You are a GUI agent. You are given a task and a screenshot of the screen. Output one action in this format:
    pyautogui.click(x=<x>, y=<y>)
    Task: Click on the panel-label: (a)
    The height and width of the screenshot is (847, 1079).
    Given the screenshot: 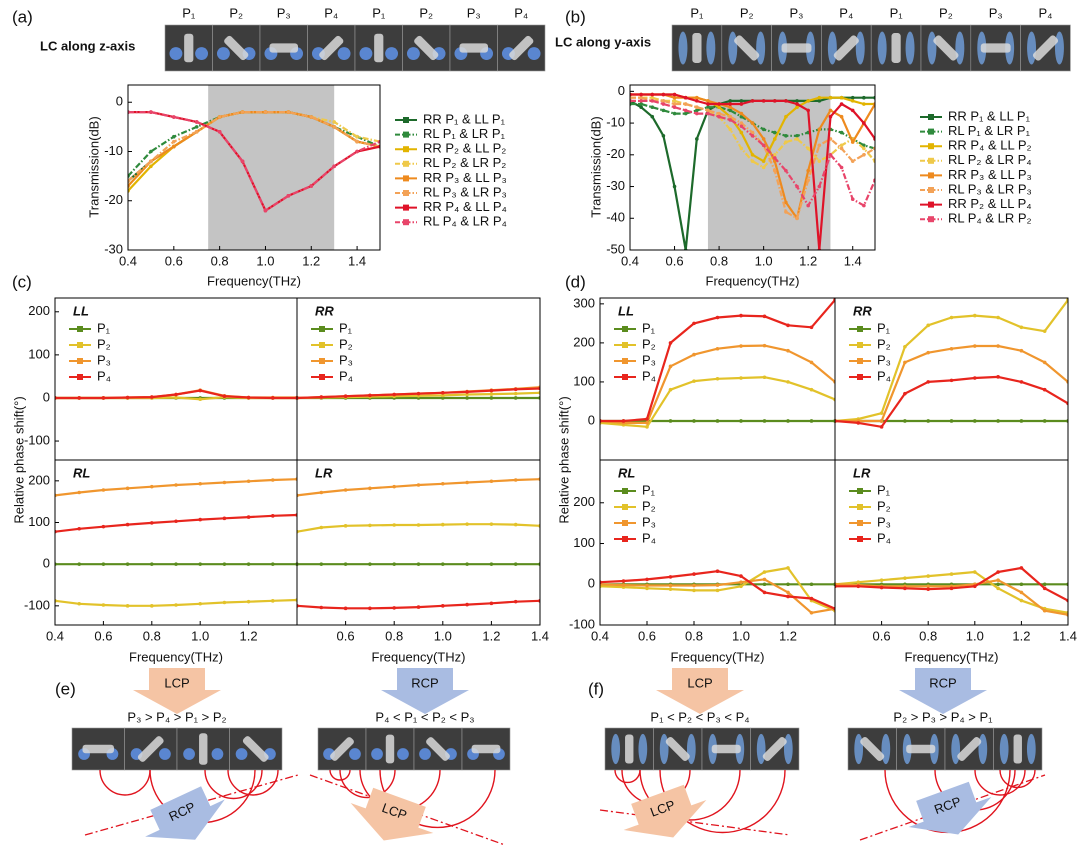 What is the action you would take?
    pyautogui.click(x=22, y=16)
    